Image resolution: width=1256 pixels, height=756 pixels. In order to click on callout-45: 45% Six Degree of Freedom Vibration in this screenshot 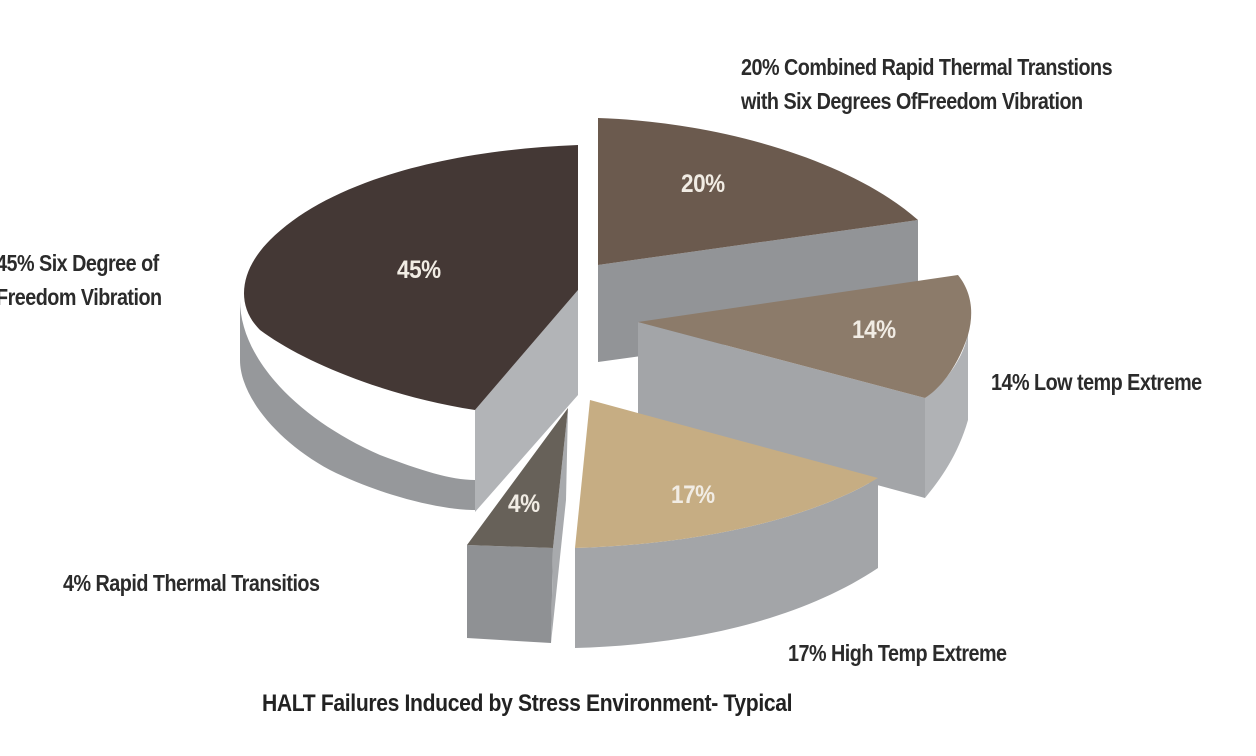, I will do `click(81, 280)`.